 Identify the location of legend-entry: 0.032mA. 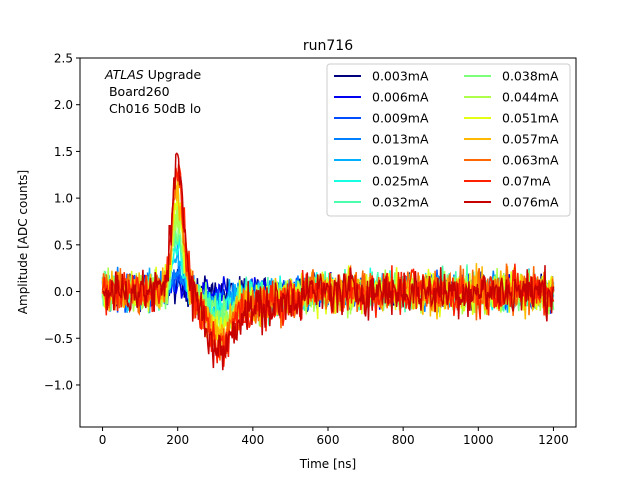
(381, 202).